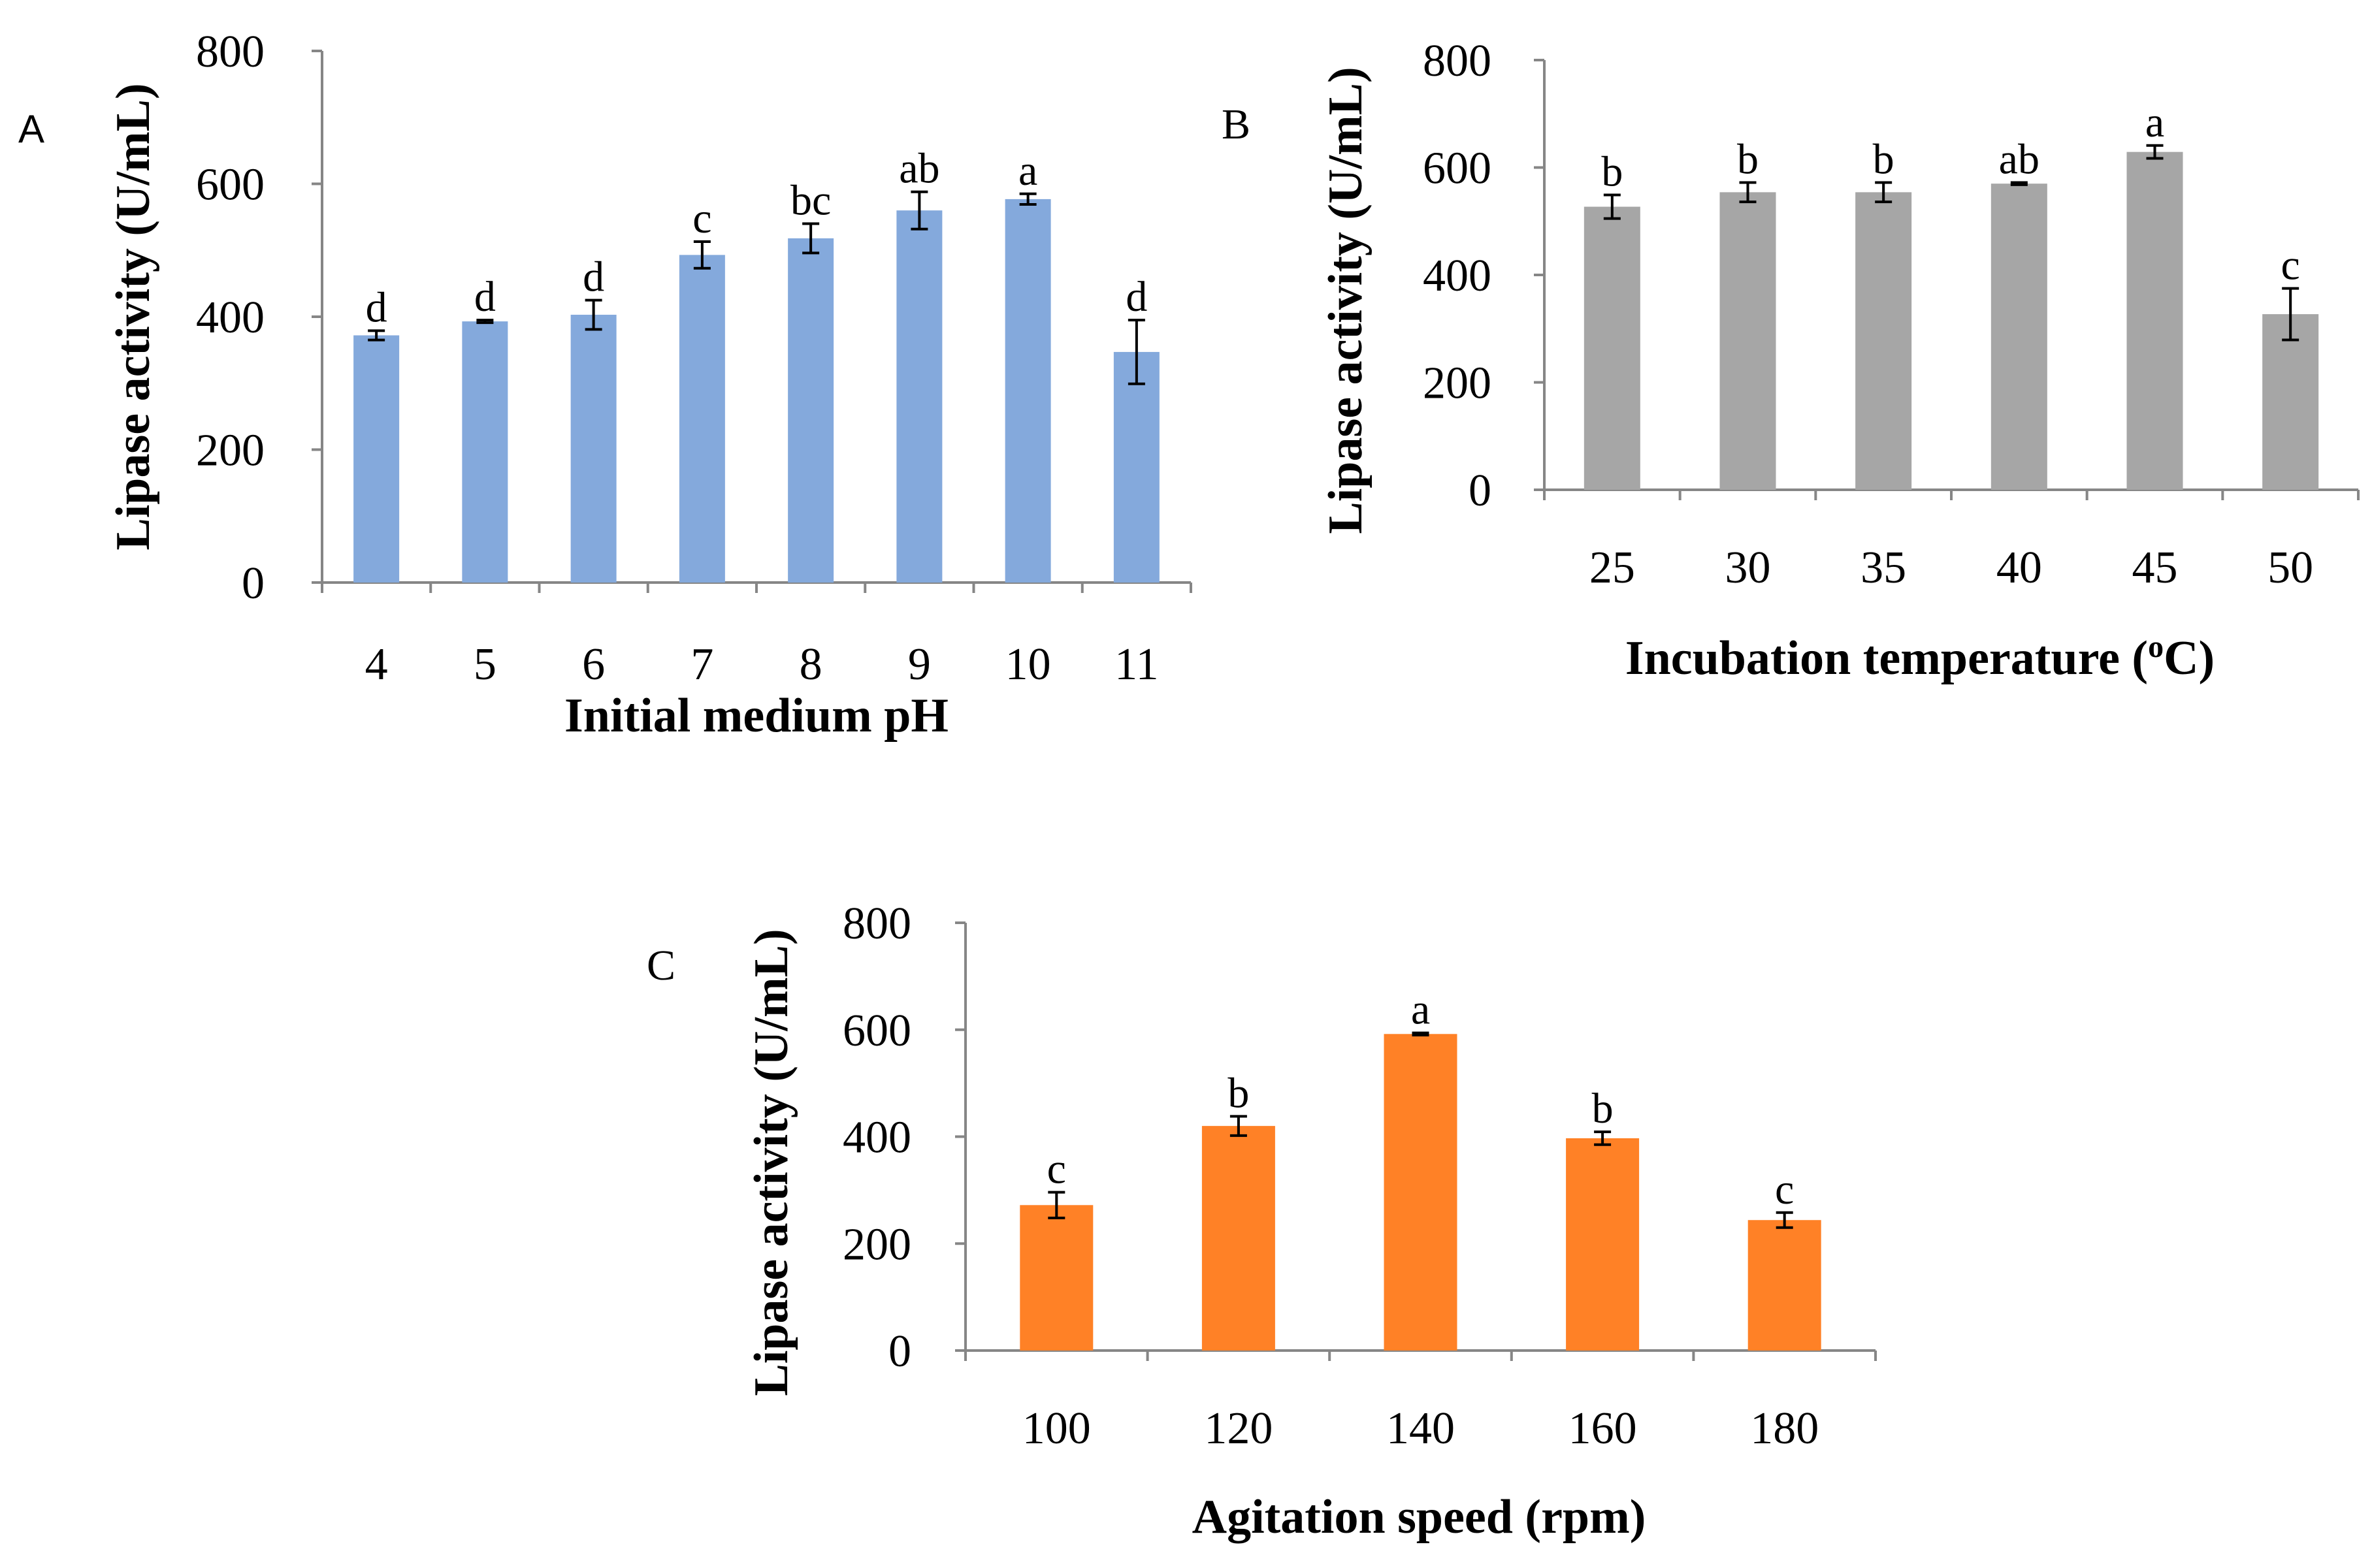  I want to click on panel-a-x-axis-title: Initial medium pH, so click(757, 716).